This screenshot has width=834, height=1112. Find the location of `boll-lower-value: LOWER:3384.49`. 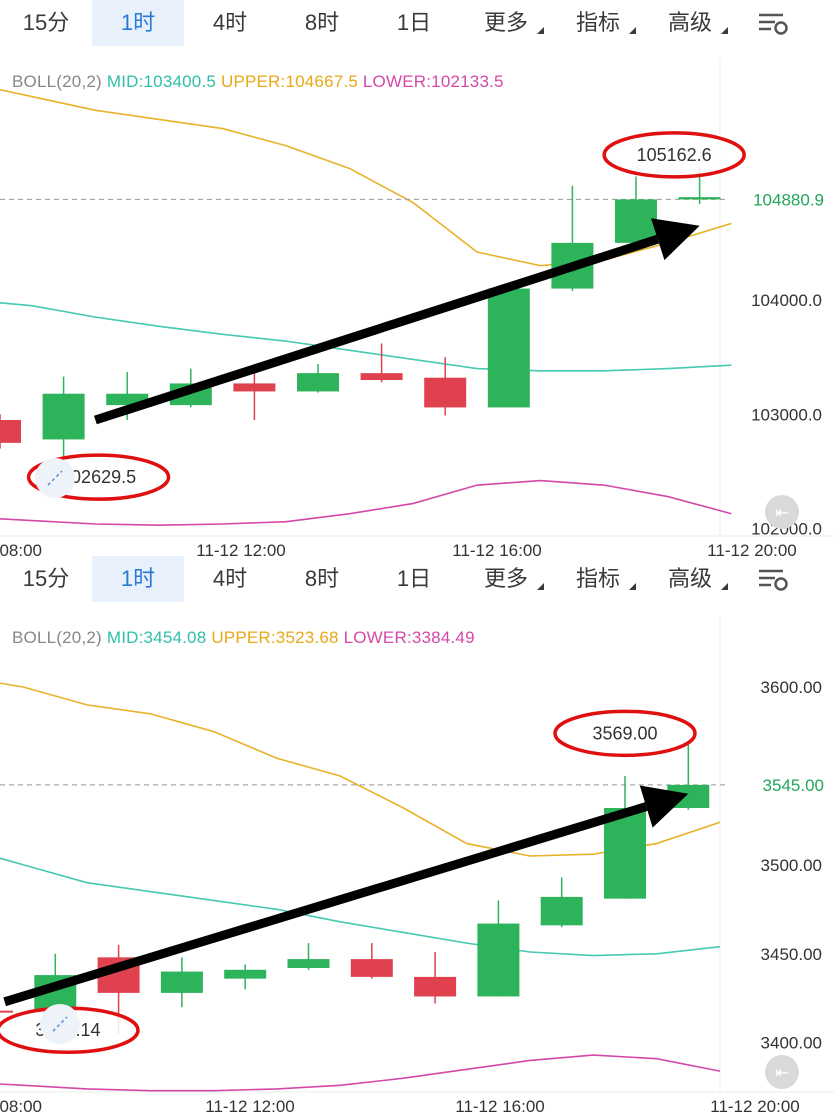

boll-lower-value: LOWER:3384.49 is located at coordinates (409, 637).